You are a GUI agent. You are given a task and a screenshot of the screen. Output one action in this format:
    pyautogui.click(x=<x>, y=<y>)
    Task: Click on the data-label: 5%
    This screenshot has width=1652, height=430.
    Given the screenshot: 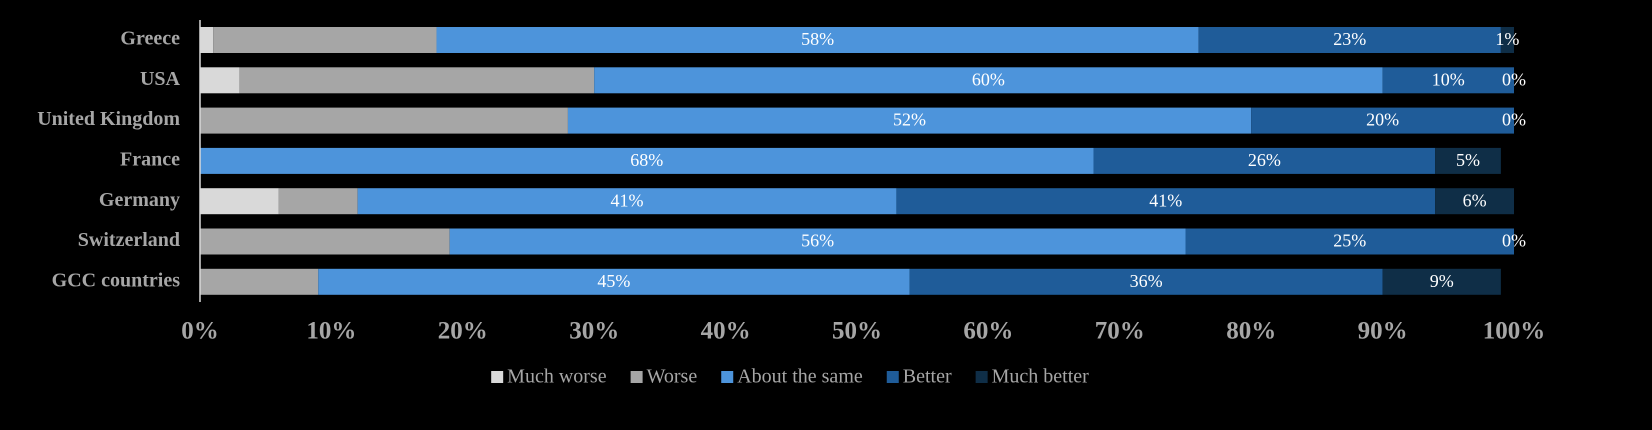 What is the action you would take?
    pyautogui.click(x=1468, y=160)
    